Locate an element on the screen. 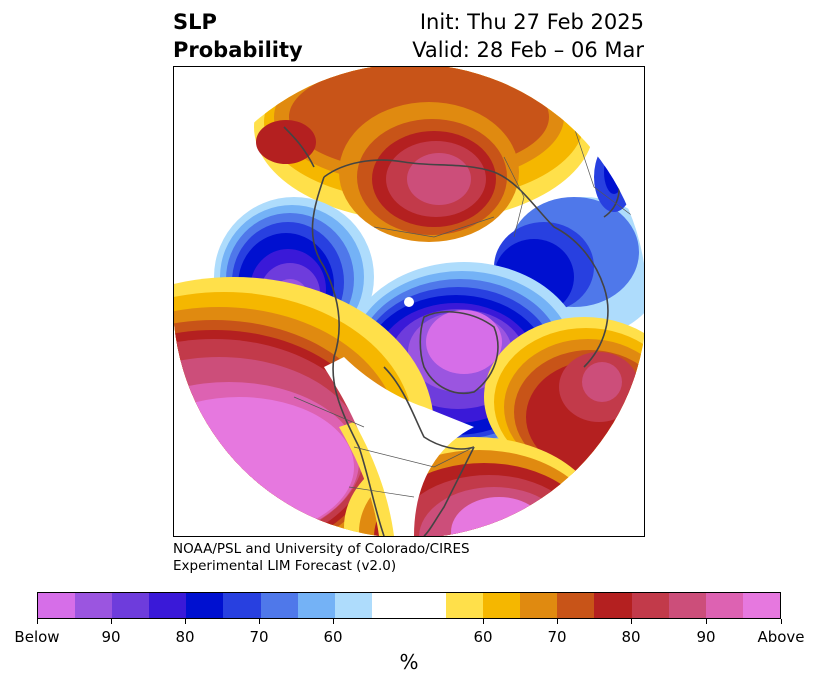  north-pacific-high-region is located at coordinates (304, 406).